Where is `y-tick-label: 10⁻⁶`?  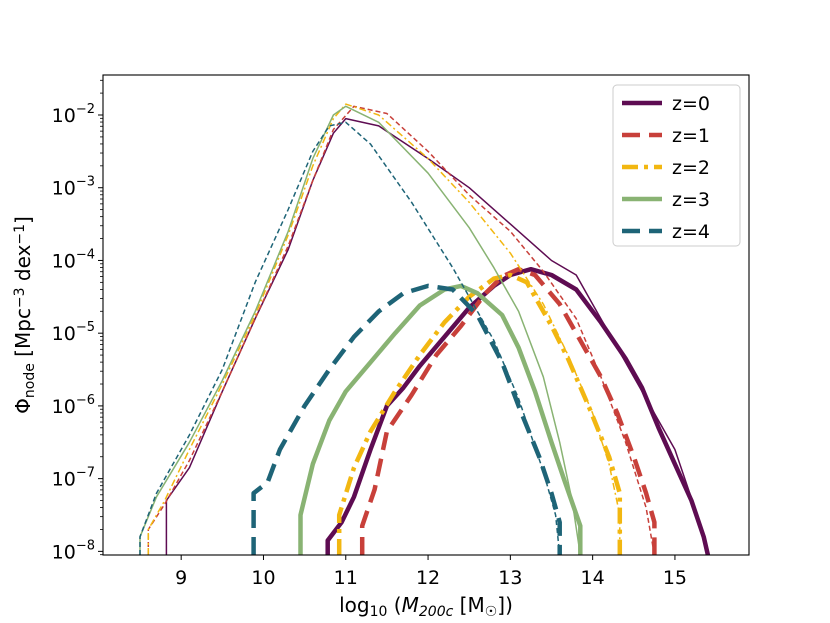
y-tick-label: 10⁻⁶ is located at coordinates (73, 405).